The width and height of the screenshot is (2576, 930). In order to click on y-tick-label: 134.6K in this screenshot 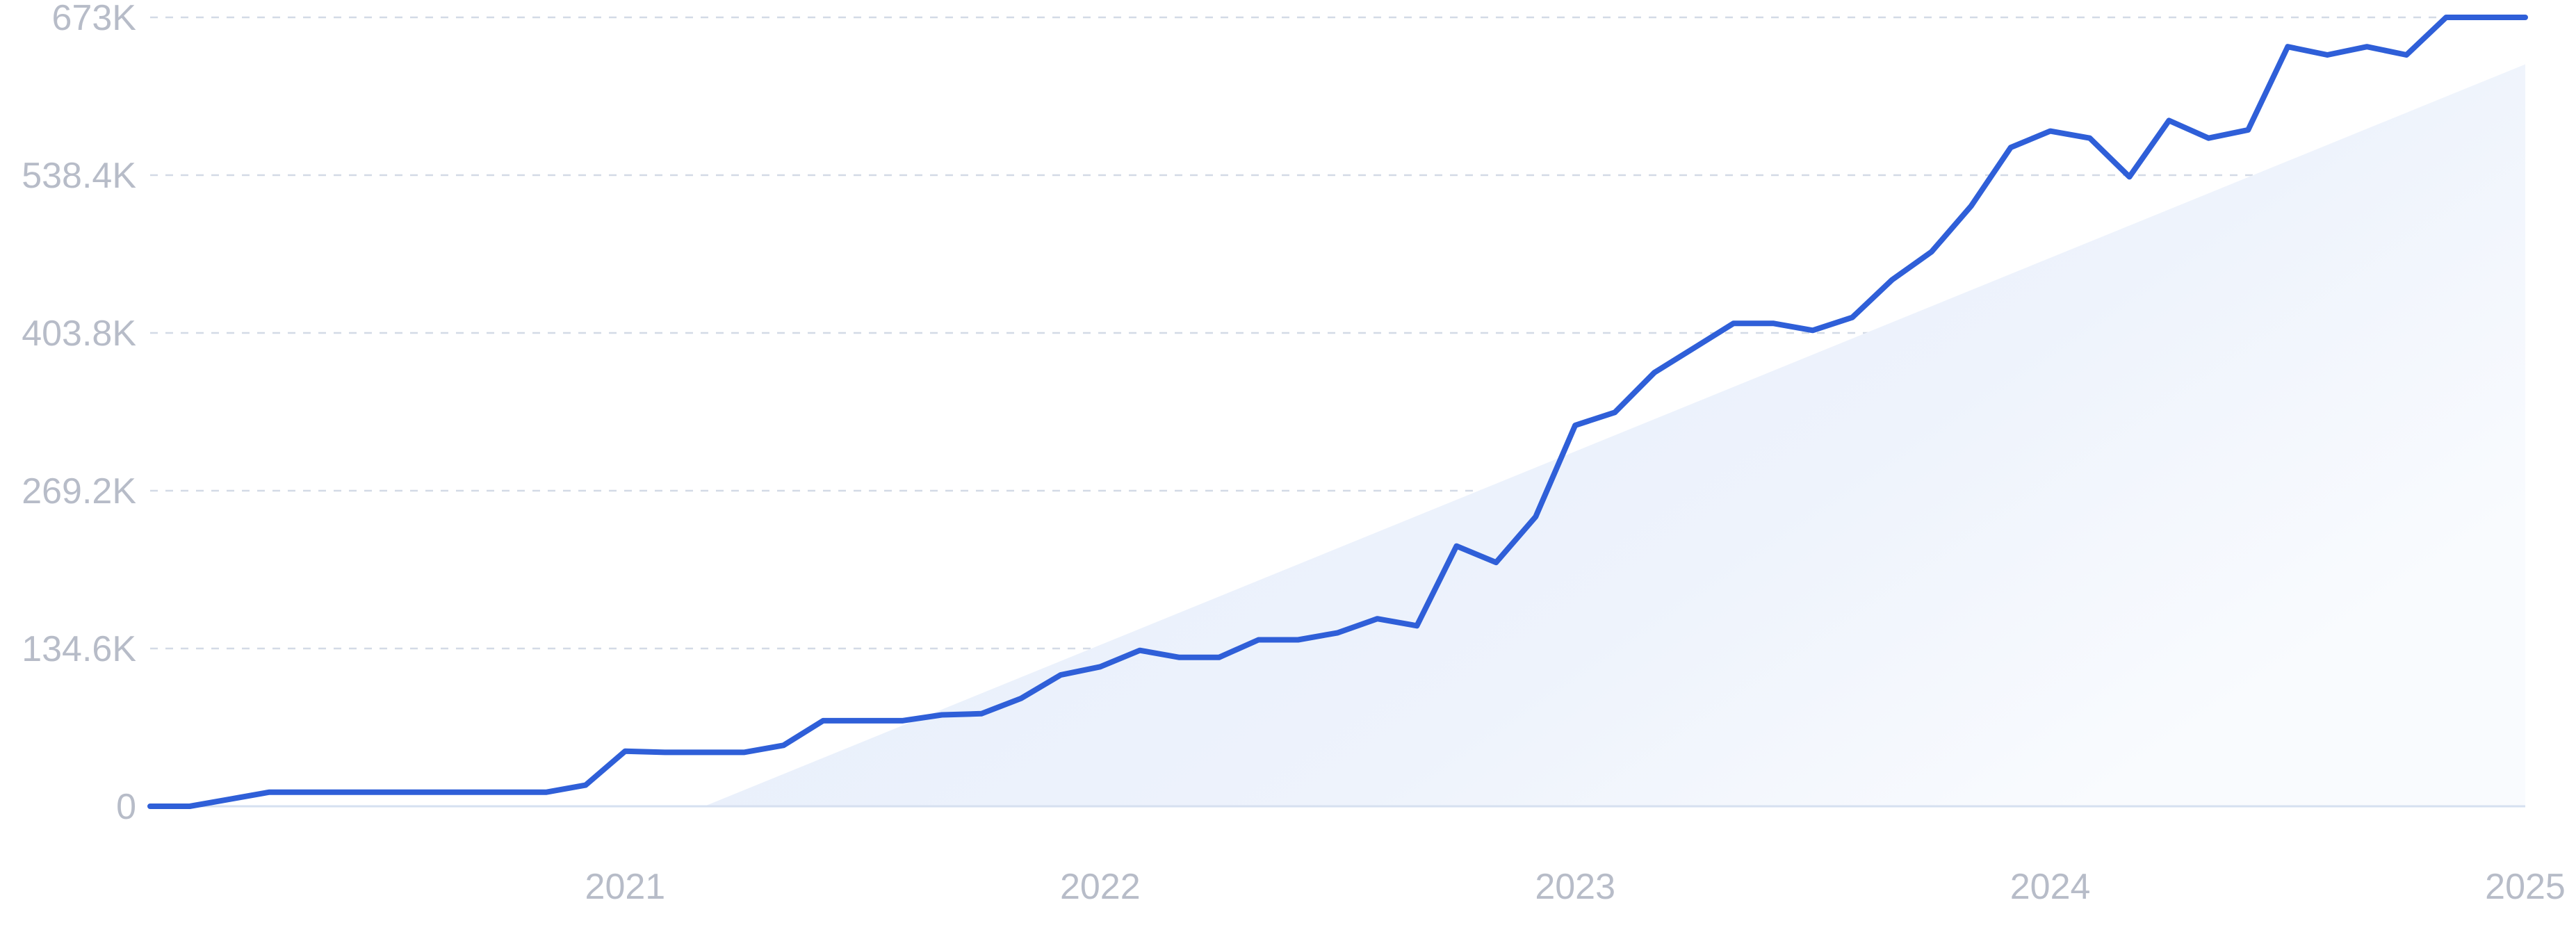, I will do `click(79, 649)`.